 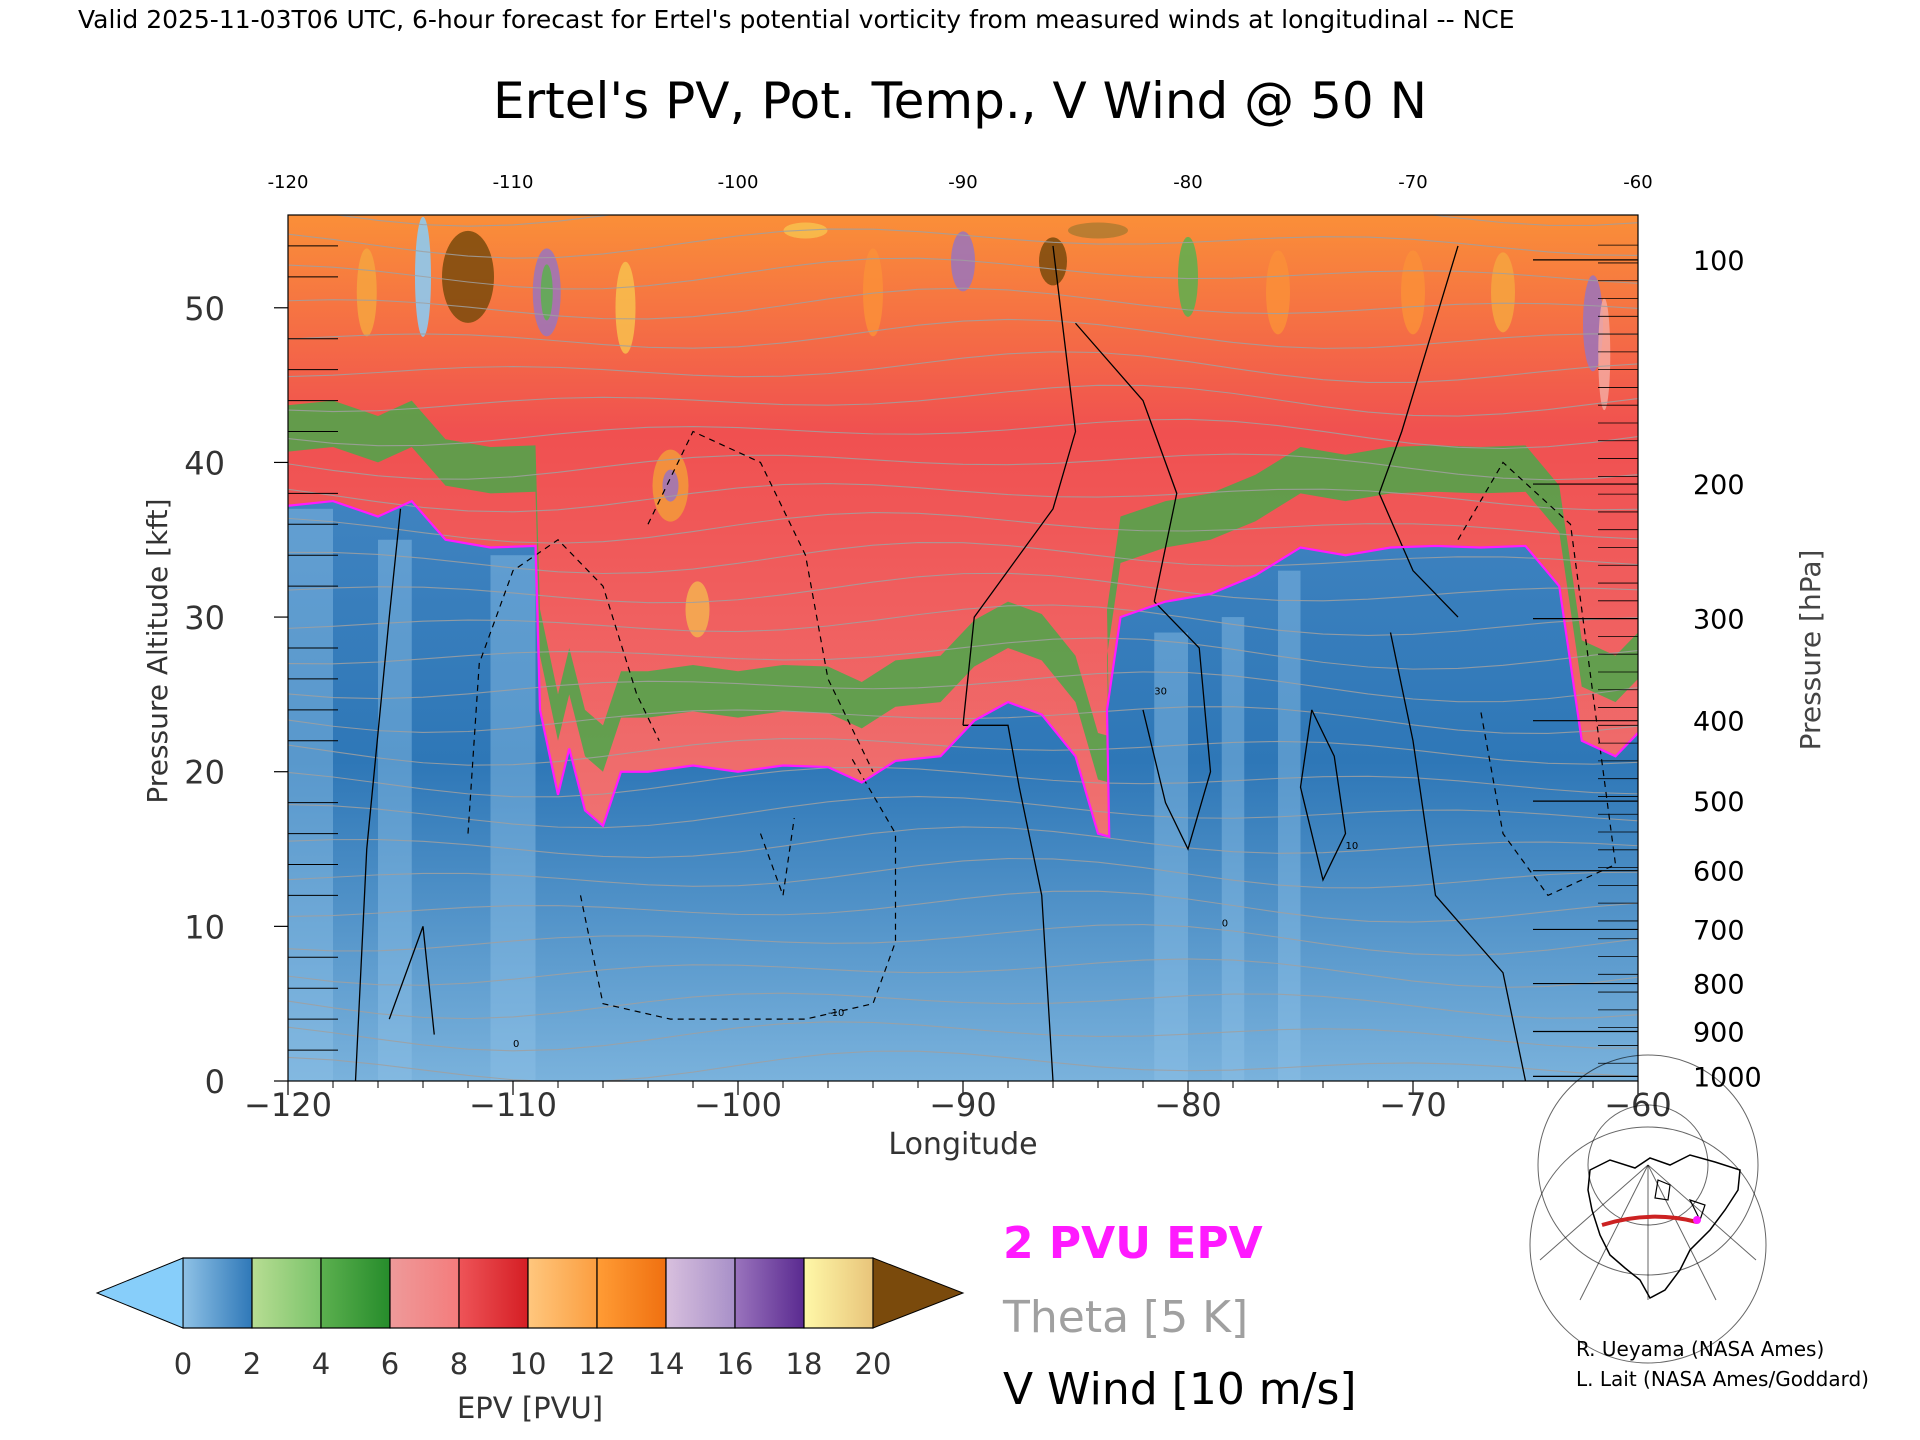 I want to click on pressure-tick-label: 600, so click(x=1719, y=872).